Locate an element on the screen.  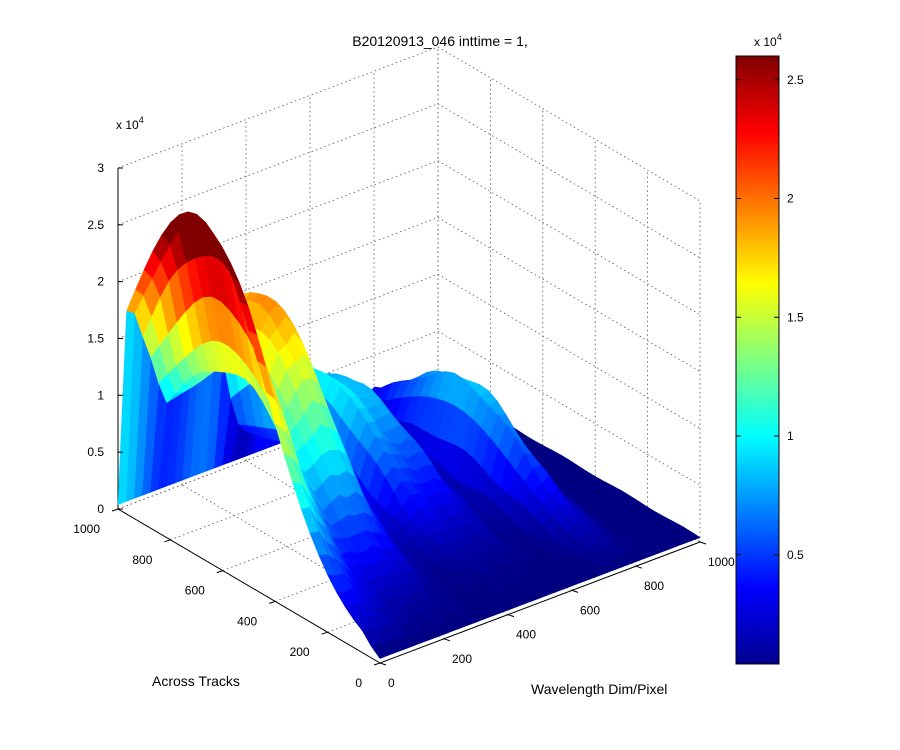
surface-patch is located at coordinates (379, 650).